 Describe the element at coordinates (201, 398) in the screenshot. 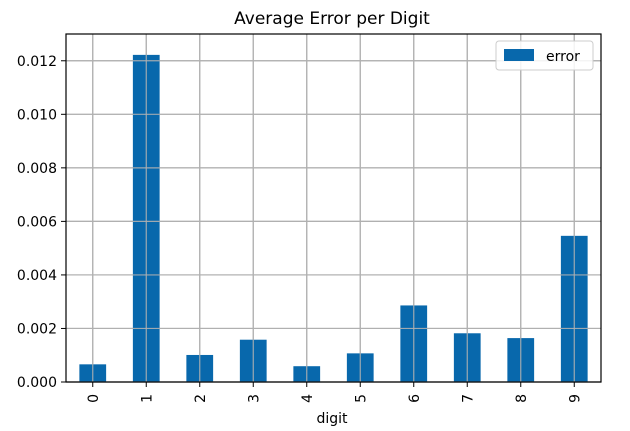

I see `x-tick-label: 2` at that location.